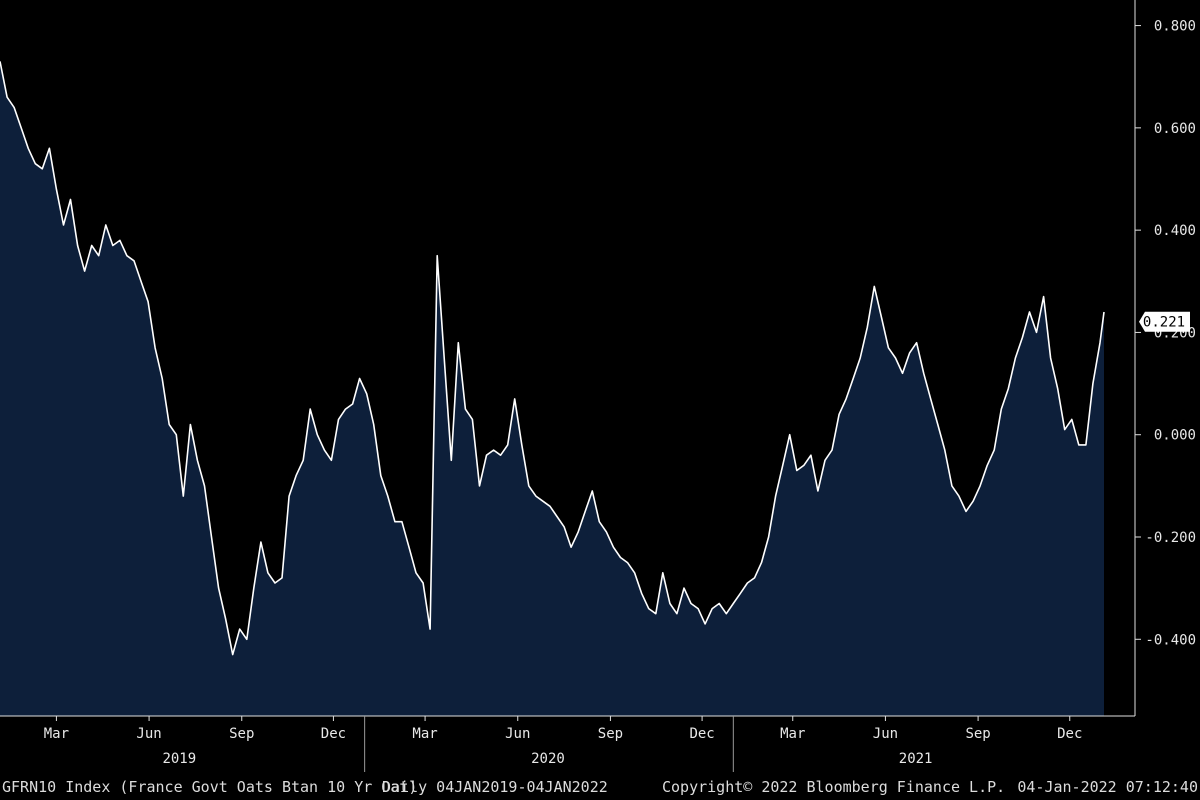 The height and width of the screenshot is (800, 1200). What do you see at coordinates (1175, 27) in the screenshot?
I see `y-tick-label: 0.800` at bounding box center [1175, 27].